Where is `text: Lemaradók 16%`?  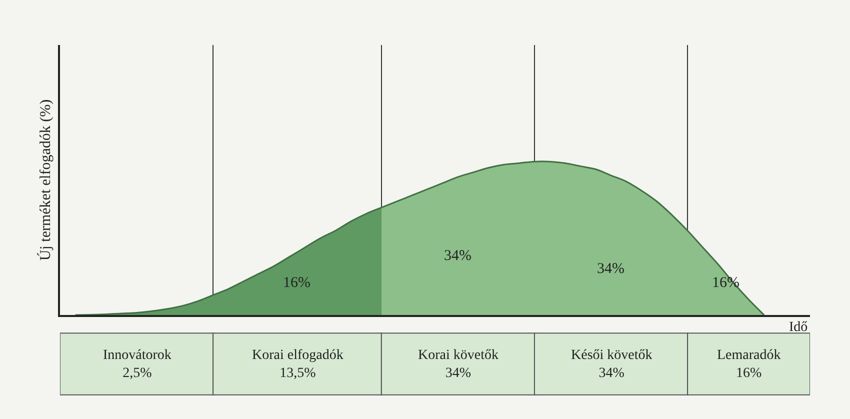 text: Lemaradók 16% is located at coordinates (749, 365).